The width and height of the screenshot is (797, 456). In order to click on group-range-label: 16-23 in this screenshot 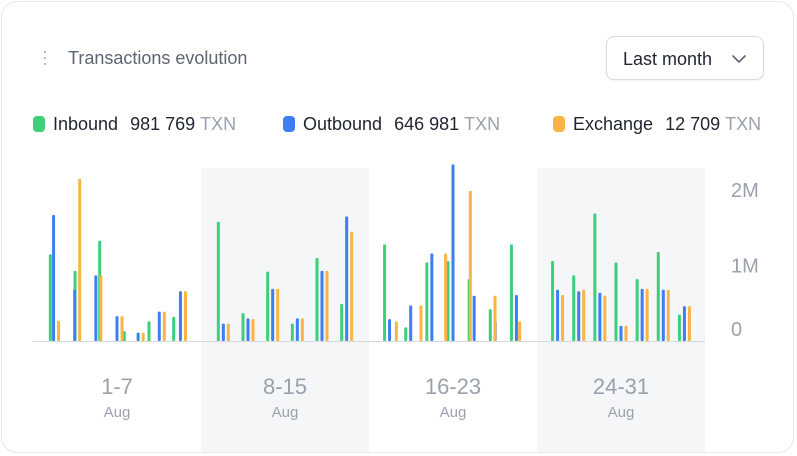, I will do `click(453, 386)`.